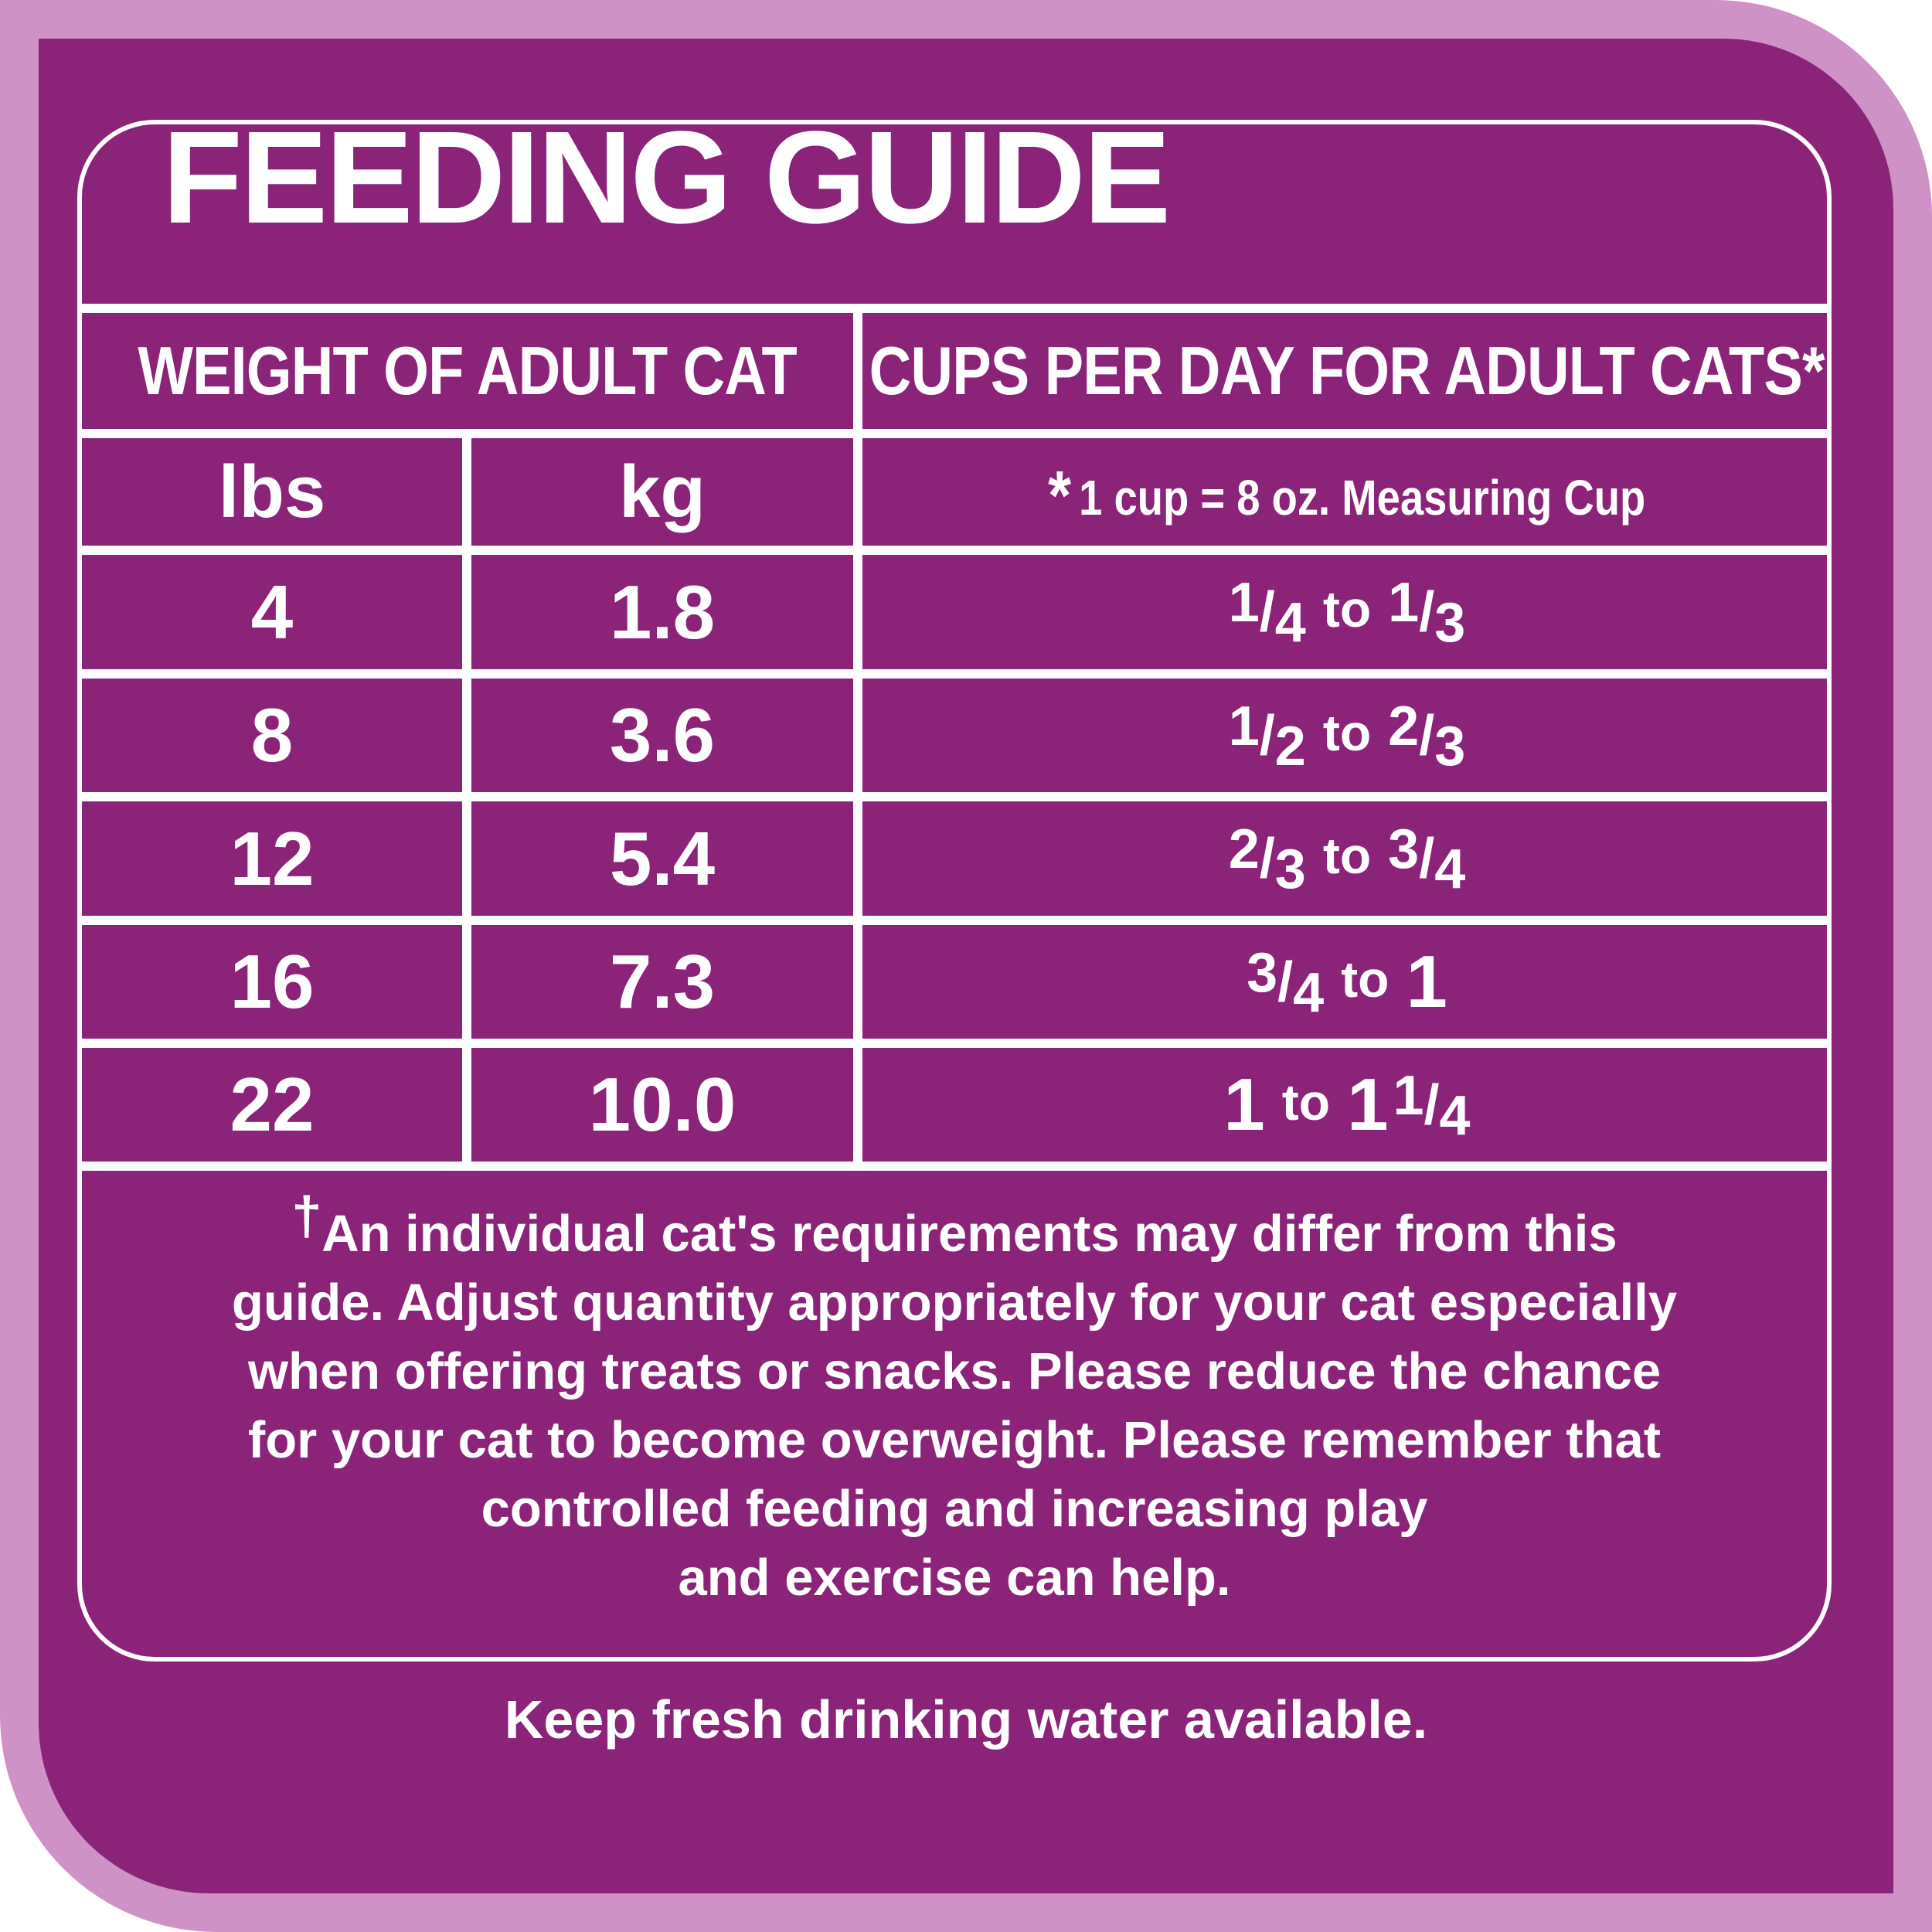 The height and width of the screenshot is (1932, 1932). Describe the element at coordinates (1347, 736) in the screenshot. I see `row-cups: 1/2 to 2/3` at that location.